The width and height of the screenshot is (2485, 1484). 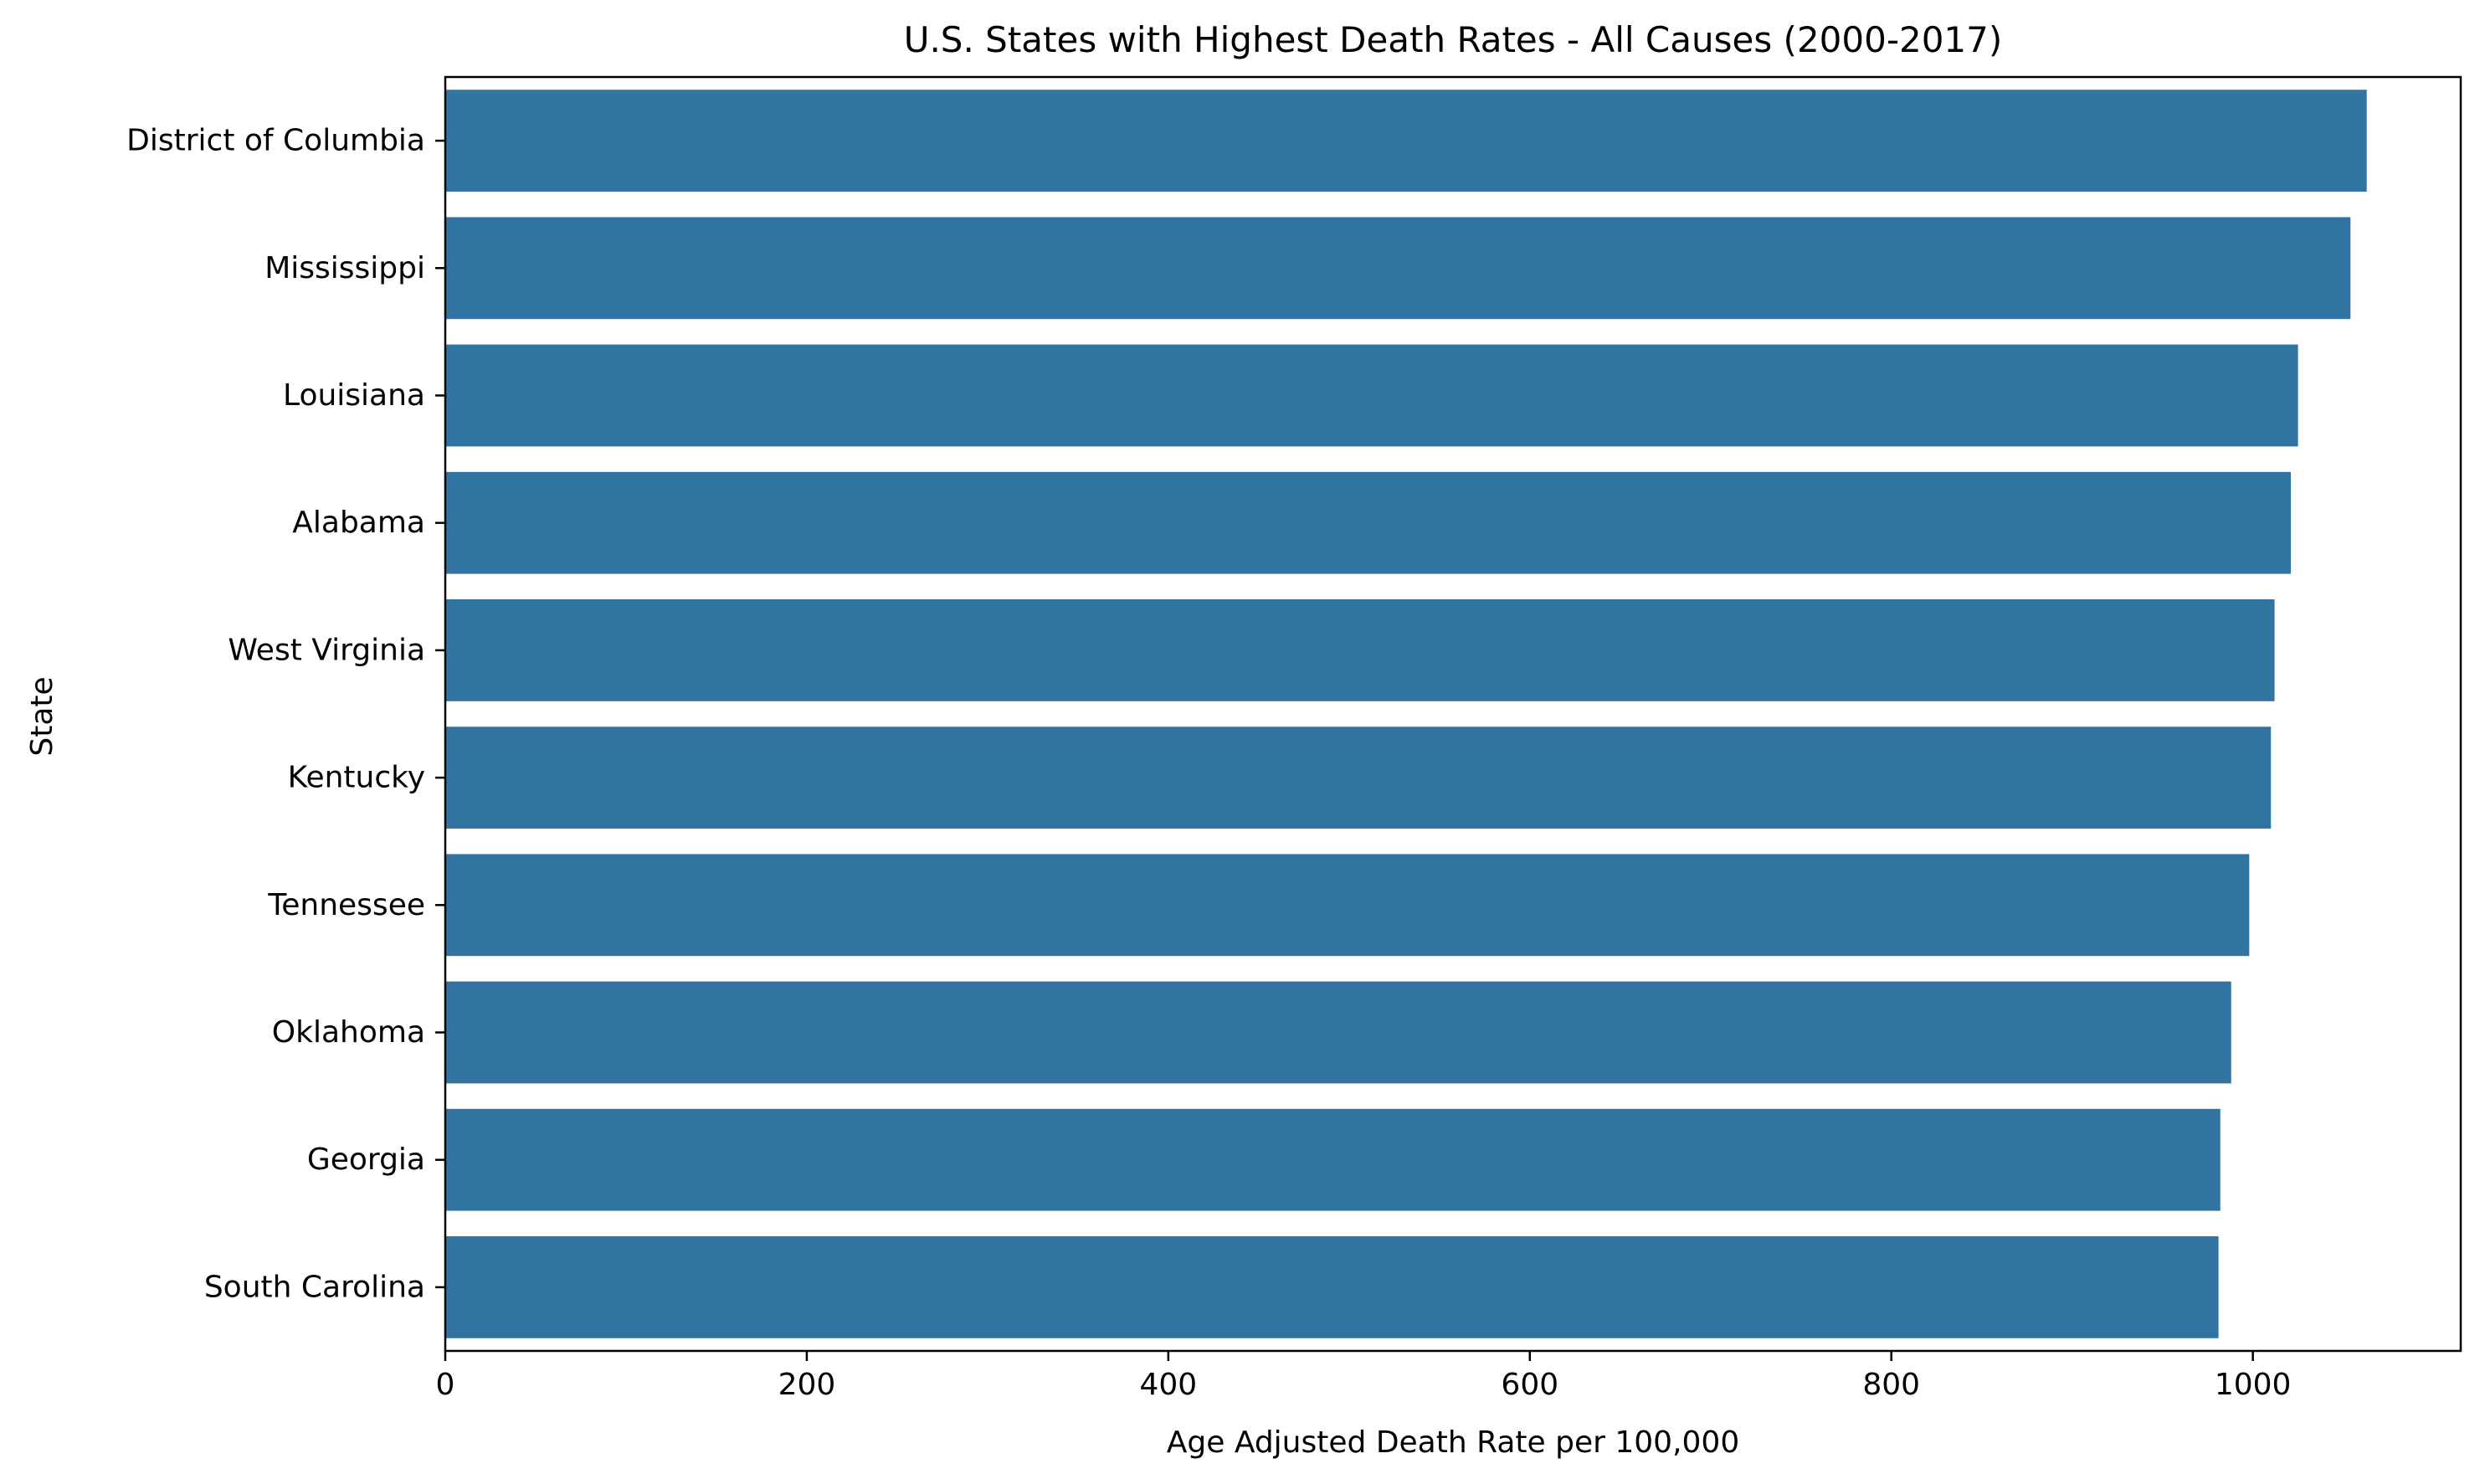 What do you see at coordinates (326, 650) in the screenshot?
I see `y-tick-label: West Virginia` at bounding box center [326, 650].